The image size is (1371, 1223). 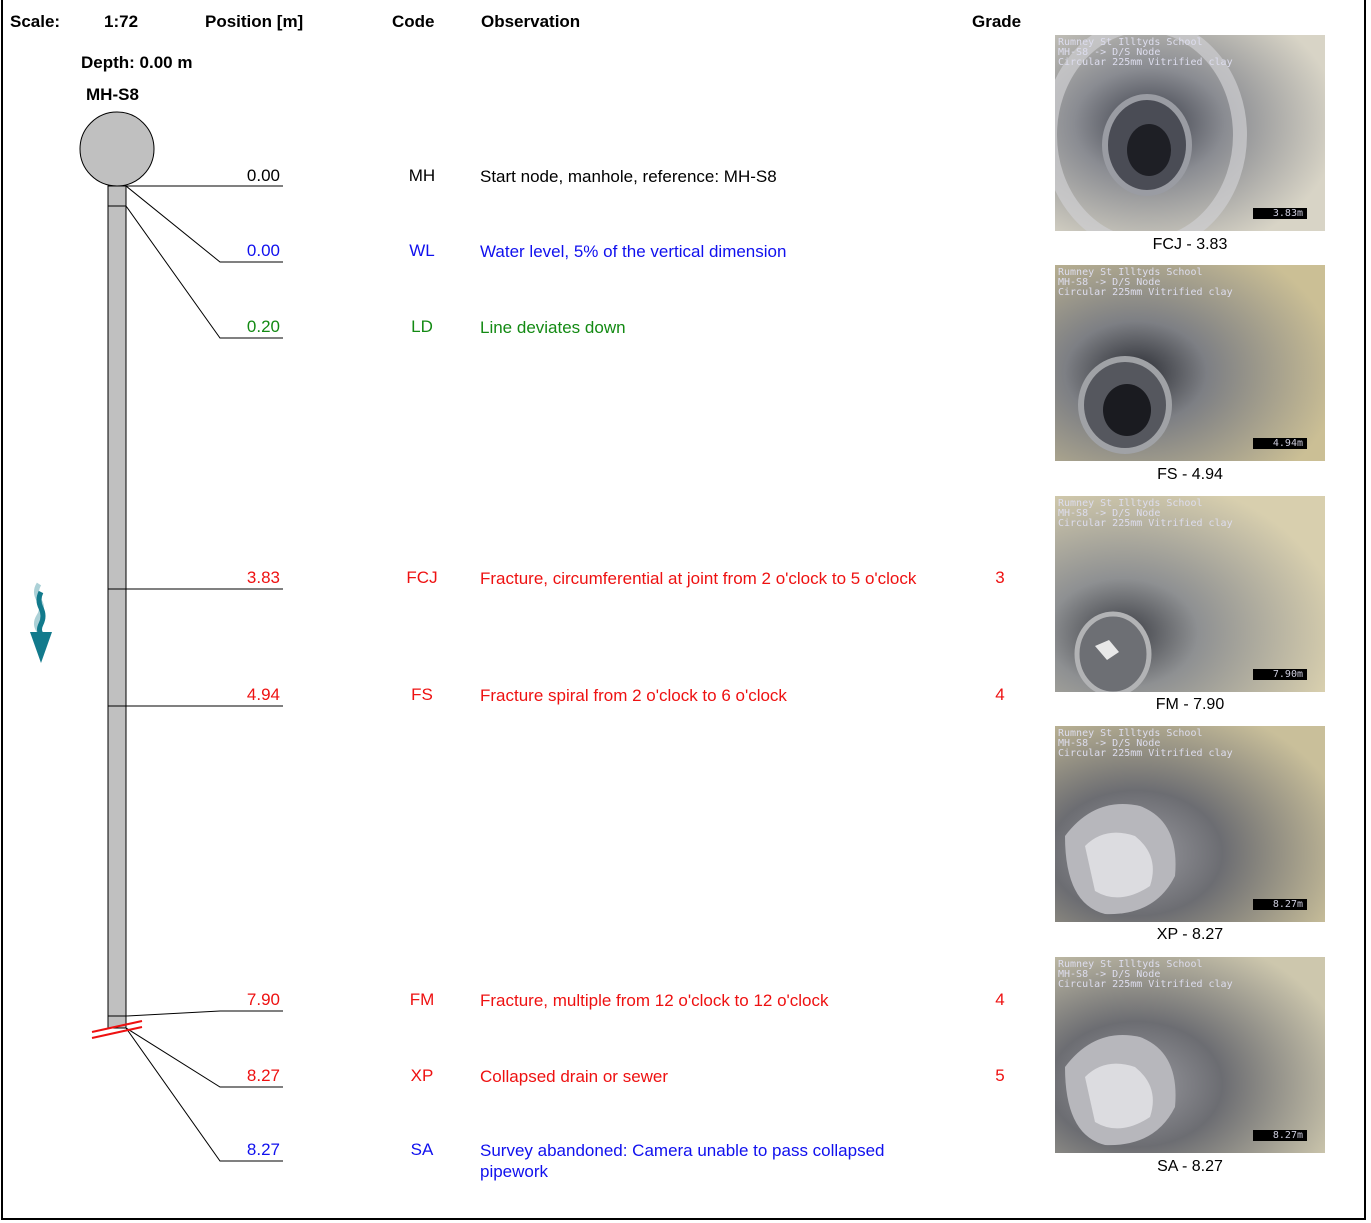 What do you see at coordinates (204, 1094) in the screenshot?
I see `leader-sa` at bounding box center [204, 1094].